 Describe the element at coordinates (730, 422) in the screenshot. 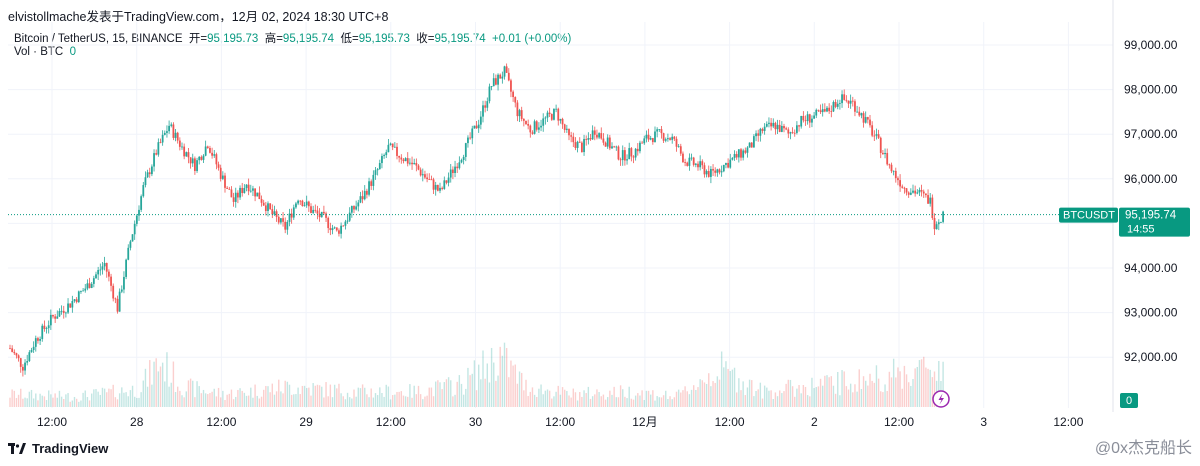

I see `x-tick-label: 12:00` at that location.